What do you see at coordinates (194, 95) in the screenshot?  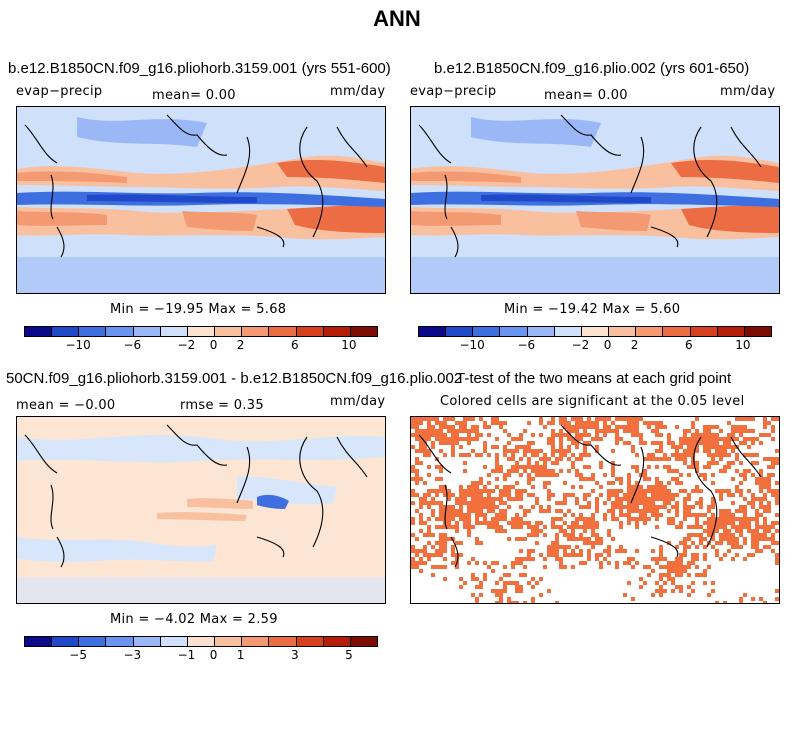 I see `panel1-mean: mean= 0.00` at bounding box center [194, 95].